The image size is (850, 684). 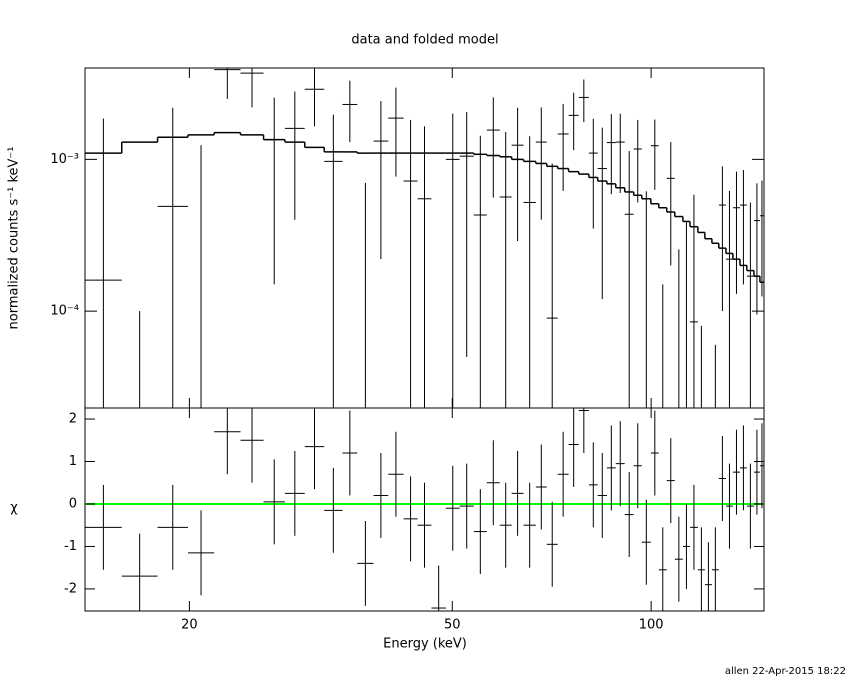 I want to click on y-axis-label: normalized counts s⁻¹ keV⁻¹, so click(x=14, y=238).